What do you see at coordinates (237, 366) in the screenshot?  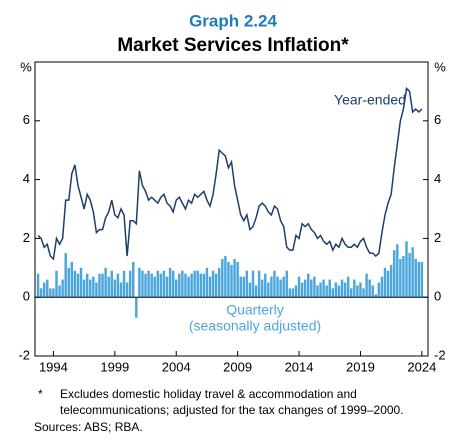 I see `x-tick-label: 2009` at bounding box center [237, 366].